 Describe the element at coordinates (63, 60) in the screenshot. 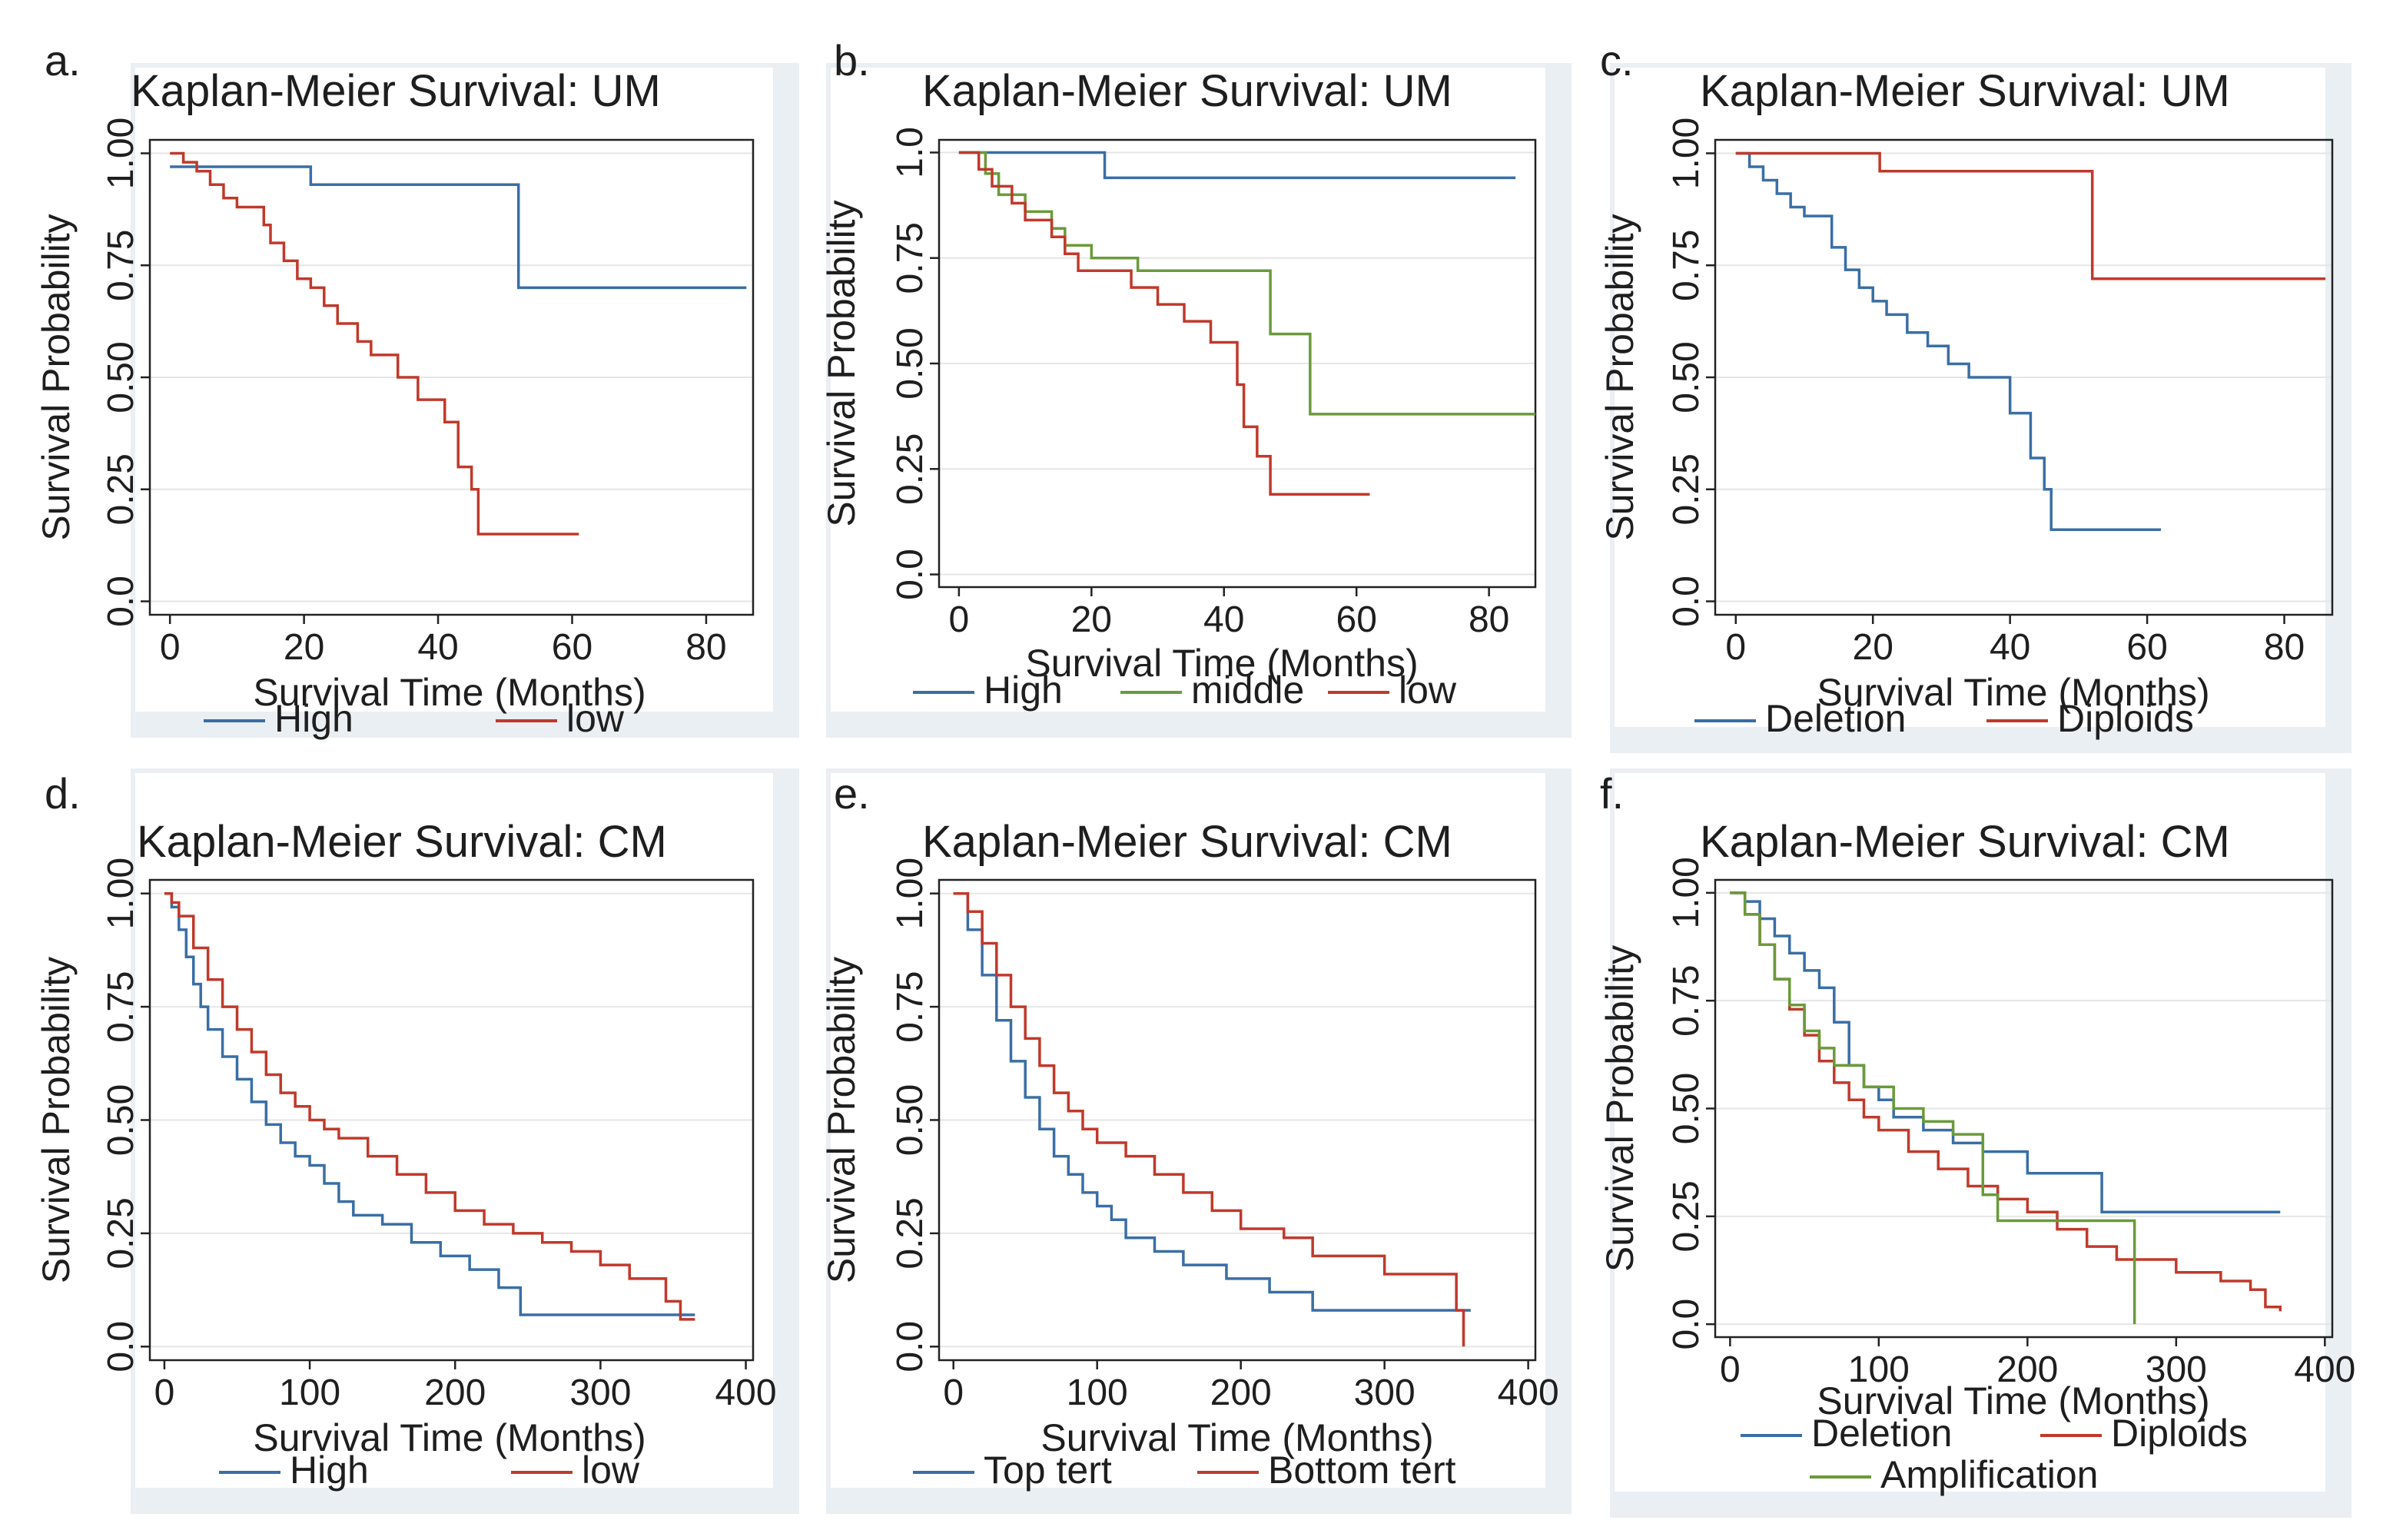

I see `panel-letter: a.` at that location.